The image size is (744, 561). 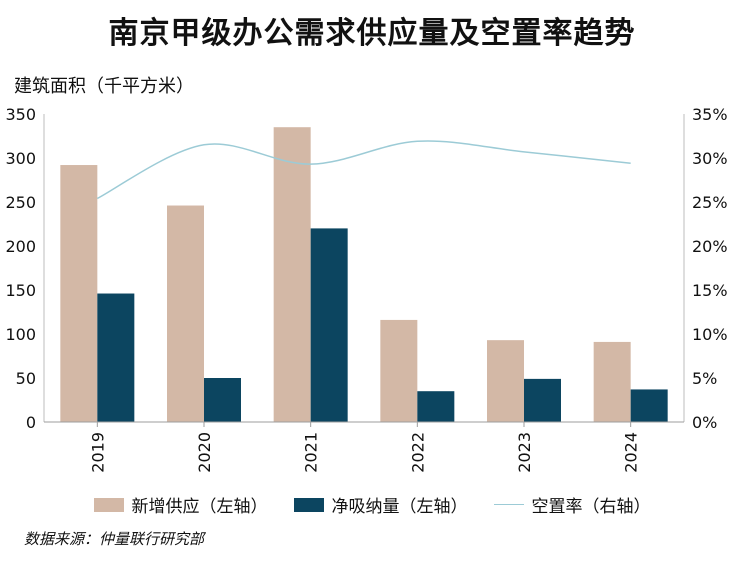 What do you see at coordinates (399, 370) in the screenshot?
I see `bar-supply-2022` at bounding box center [399, 370].